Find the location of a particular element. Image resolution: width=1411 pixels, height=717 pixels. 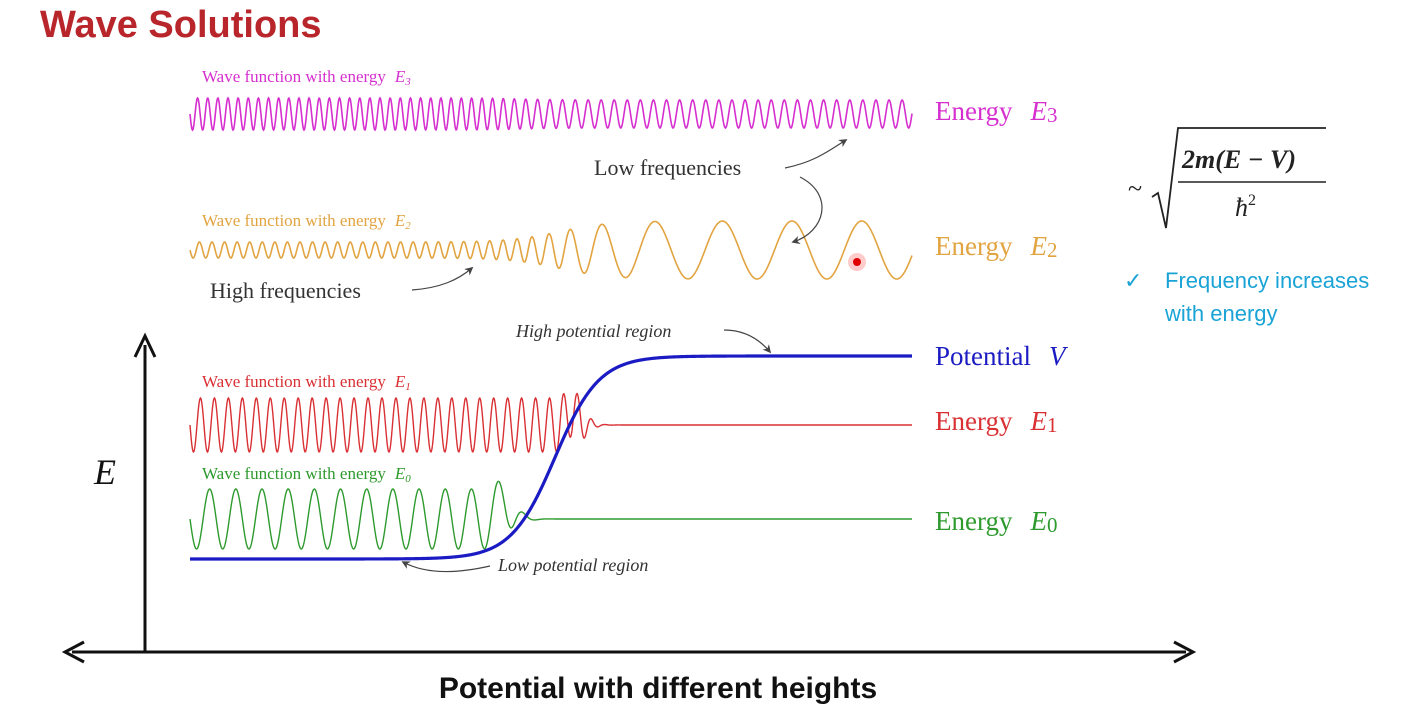

wave-e1-label: Wave function with energy E1 is located at coordinates (306, 382).